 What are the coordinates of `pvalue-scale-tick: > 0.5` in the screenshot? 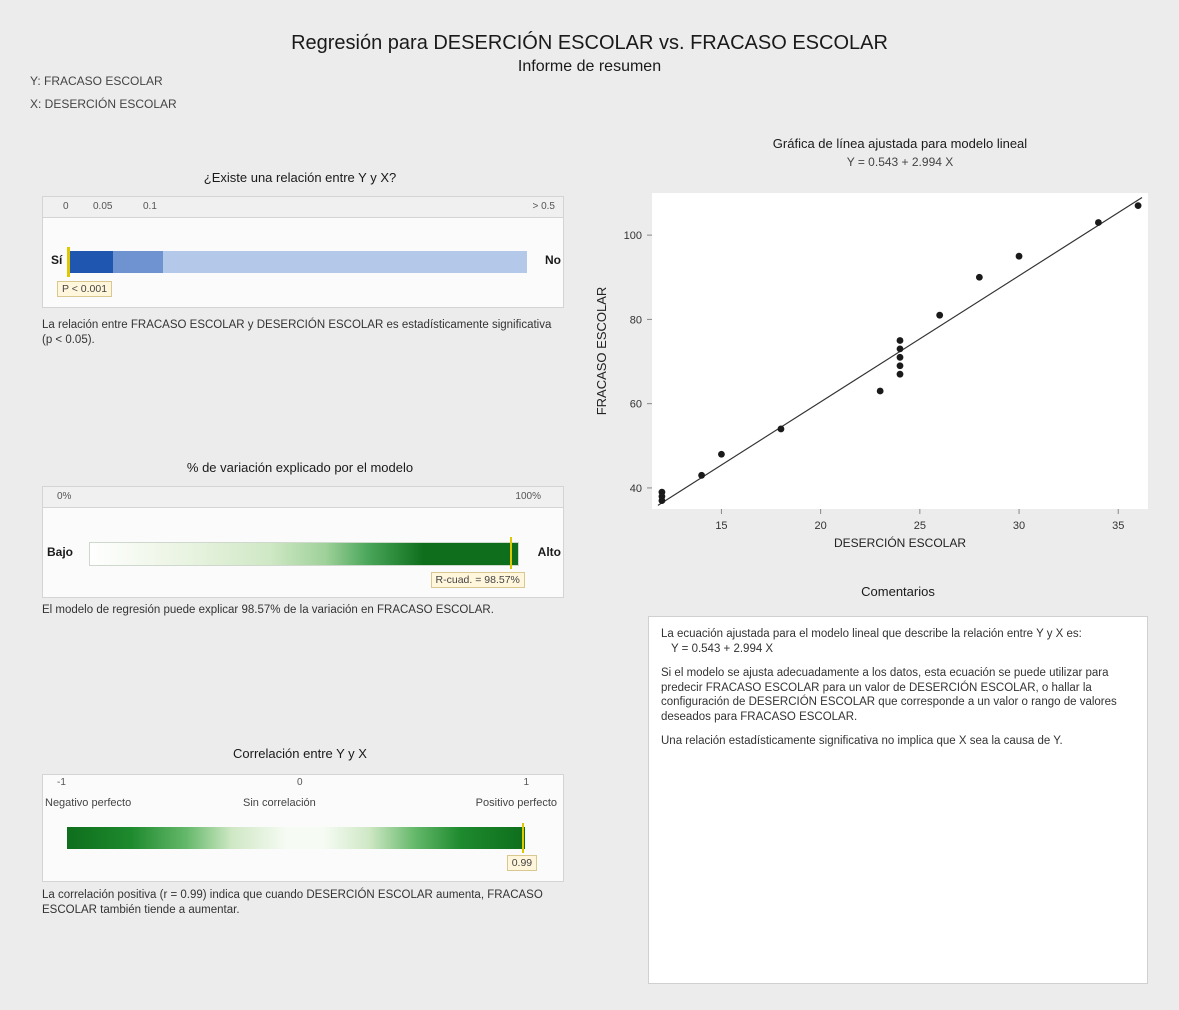 It's located at (543, 206).